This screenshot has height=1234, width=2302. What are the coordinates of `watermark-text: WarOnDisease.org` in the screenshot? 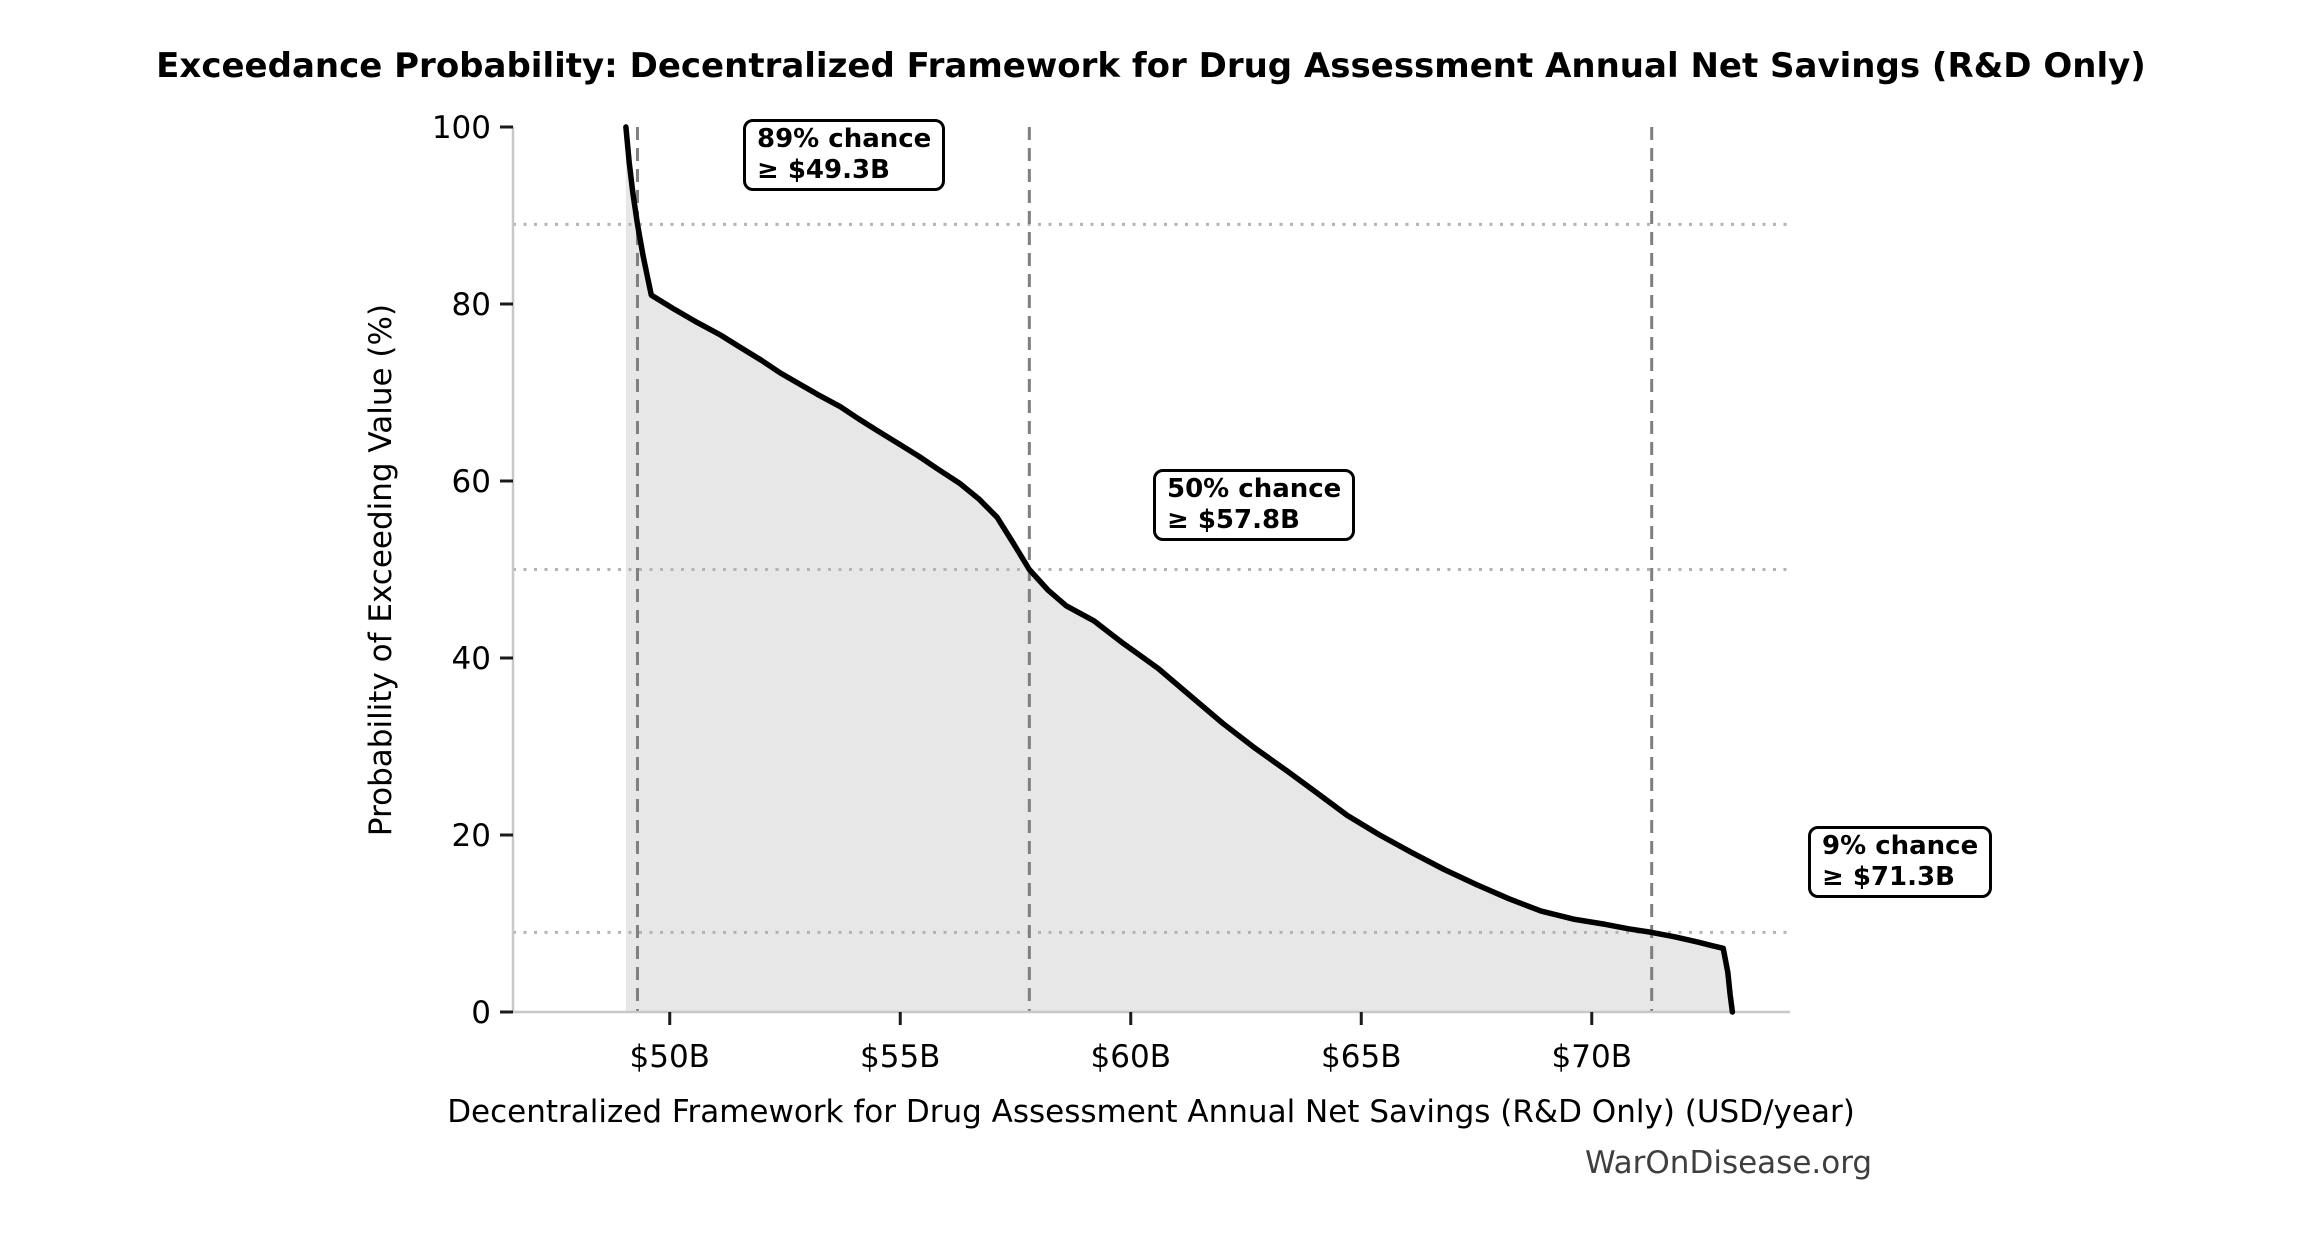 It's located at (1729, 1163).